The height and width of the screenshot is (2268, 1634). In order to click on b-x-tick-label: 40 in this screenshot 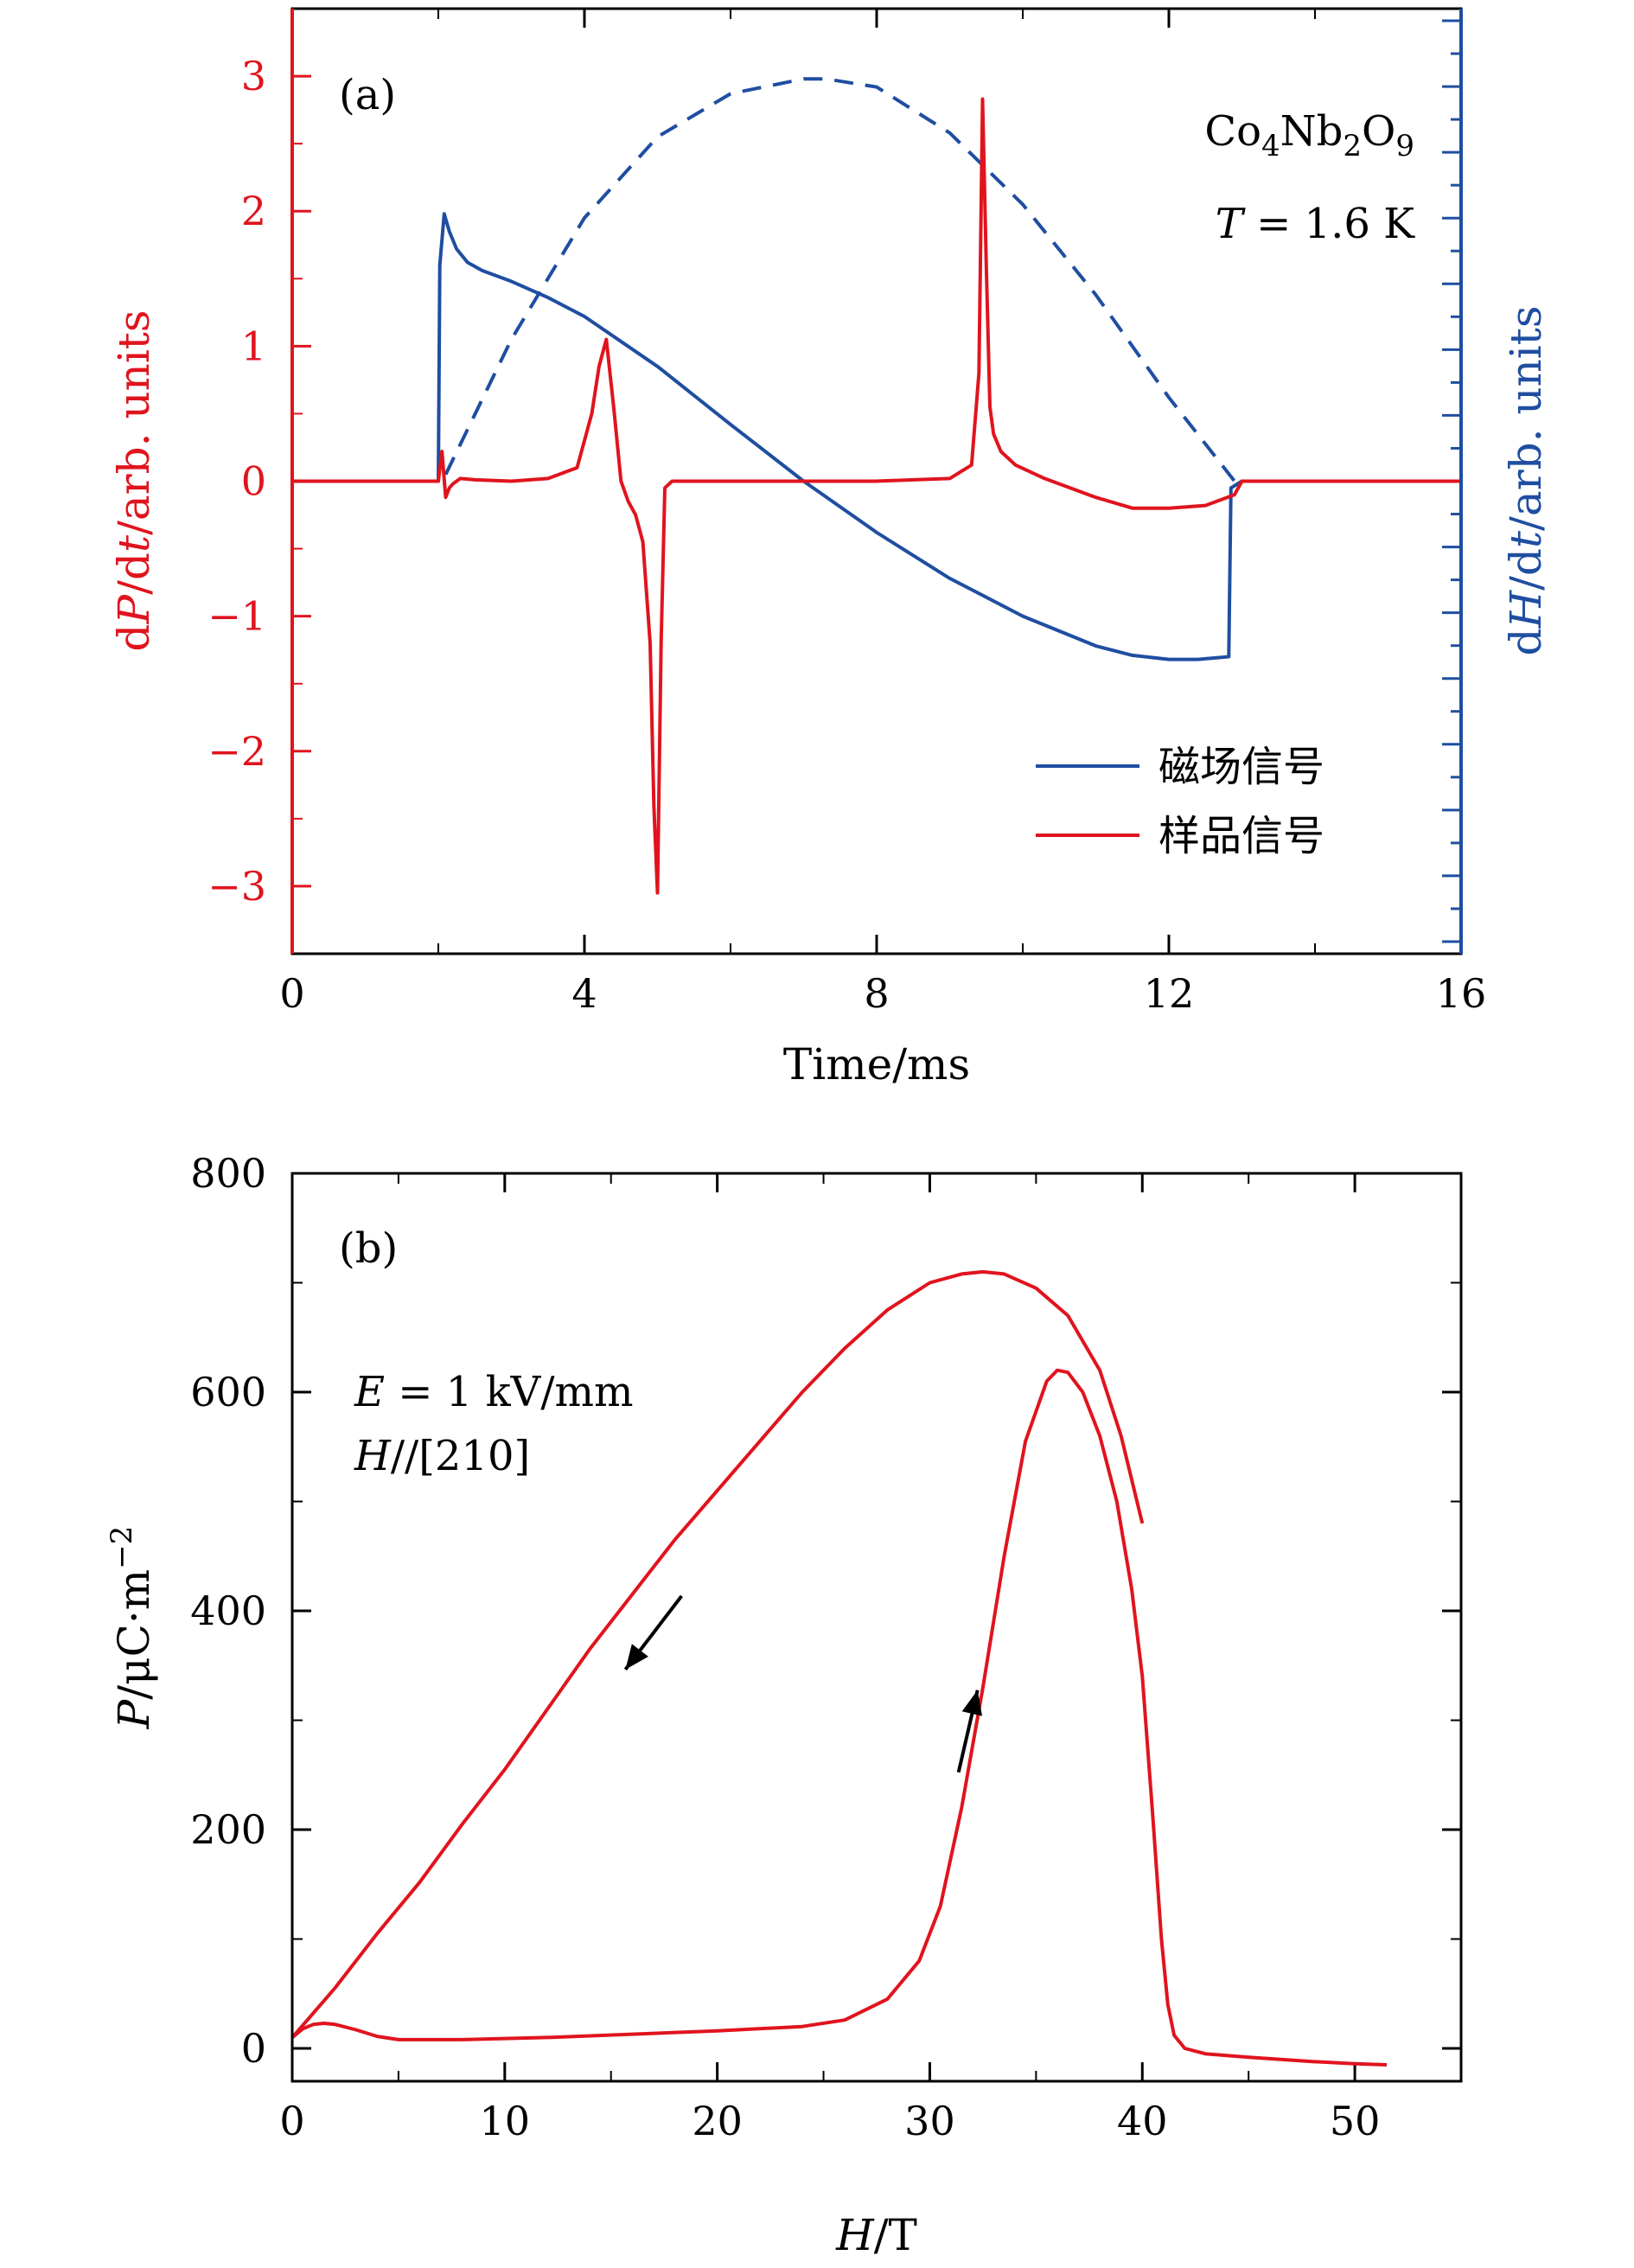, I will do `click(1142, 2121)`.